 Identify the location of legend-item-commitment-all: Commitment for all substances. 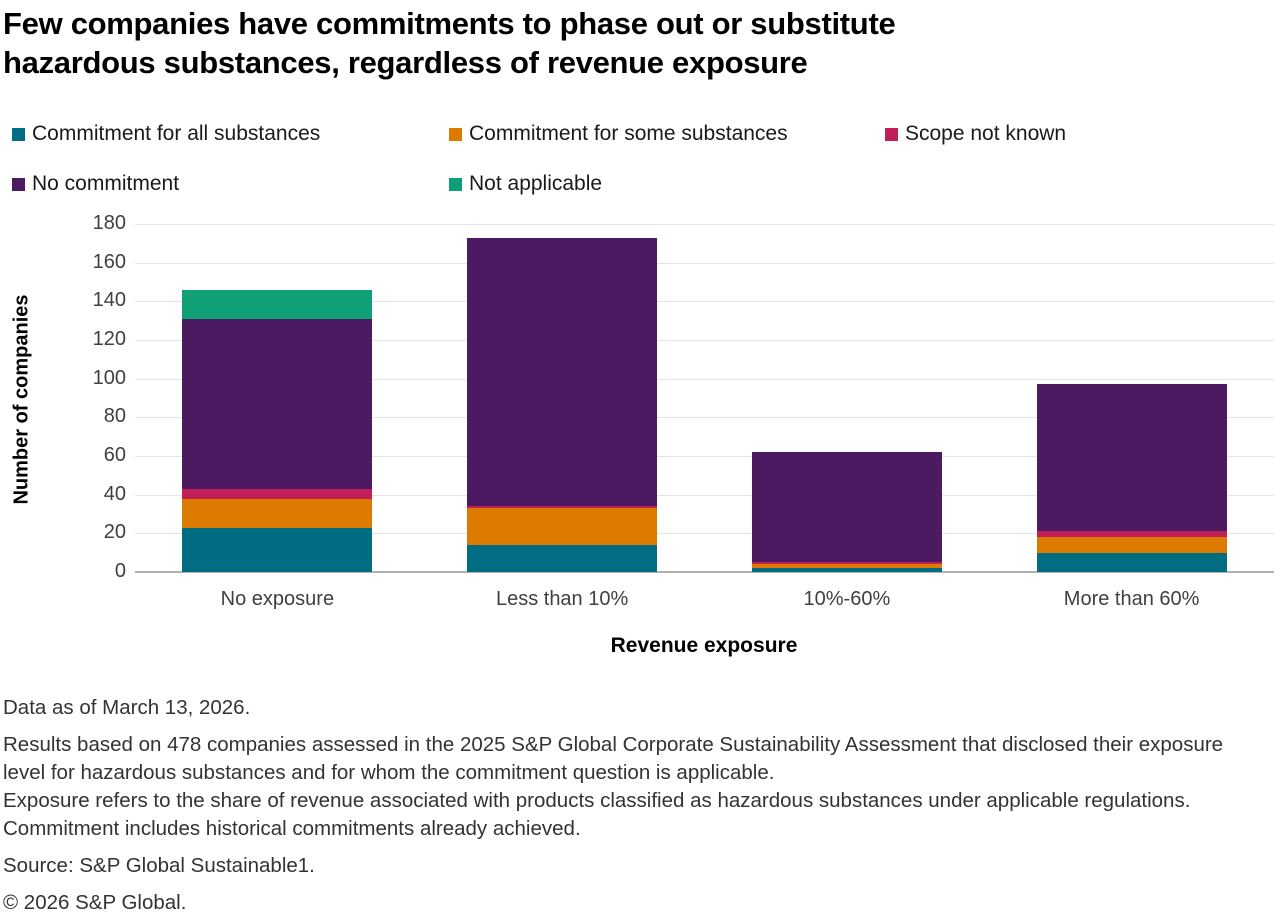
(166, 134).